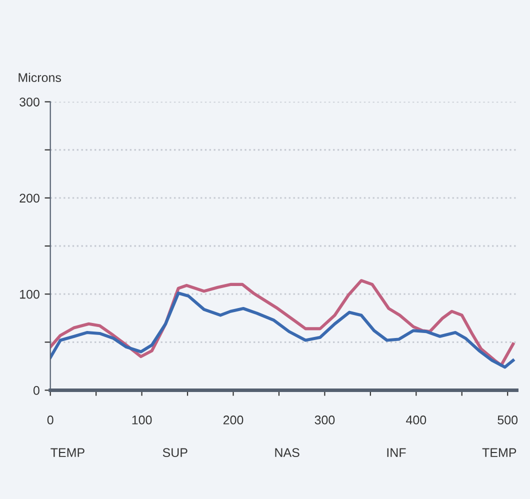 The width and height of the screenshot is (530, 499). I want to click on x-tick-label: 200, so click(233, 420).